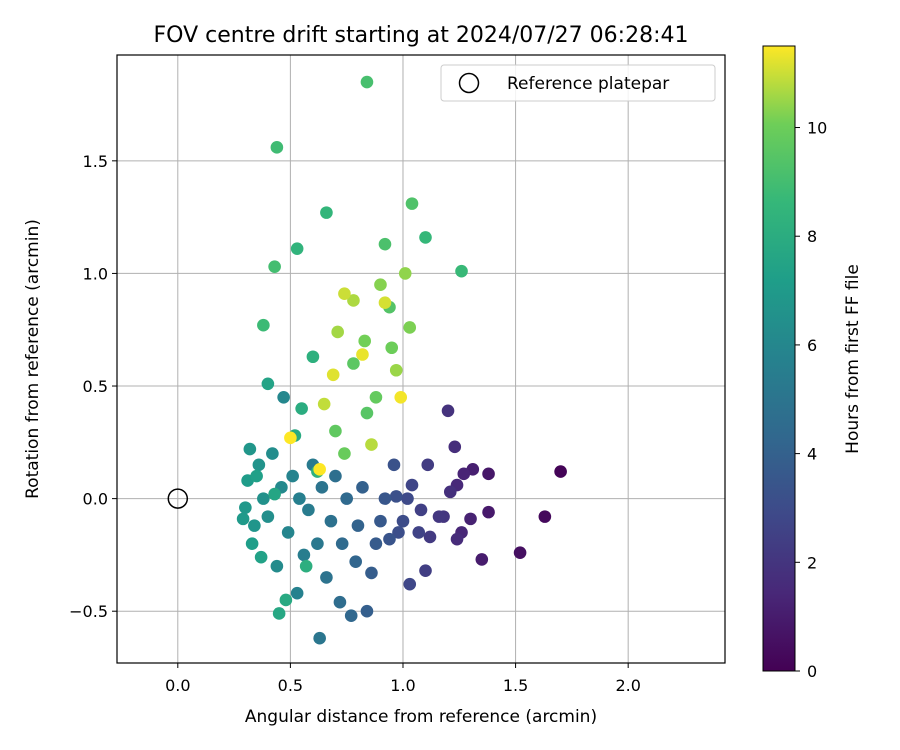  I want to click on y-tick-label-2: 0.5, so click(95, 386).